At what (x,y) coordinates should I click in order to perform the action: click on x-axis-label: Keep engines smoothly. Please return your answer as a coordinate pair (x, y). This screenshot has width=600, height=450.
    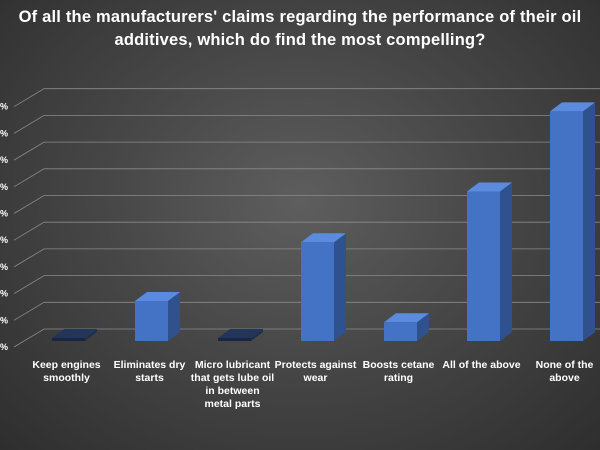
    Looking at the image, I should click on (66, 371).